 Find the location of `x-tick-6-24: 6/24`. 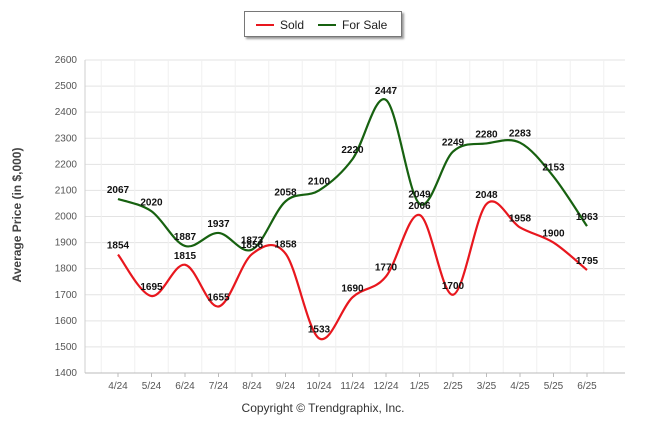

x-tick-6-24: 6/24 is located at coordinates (185, 386).